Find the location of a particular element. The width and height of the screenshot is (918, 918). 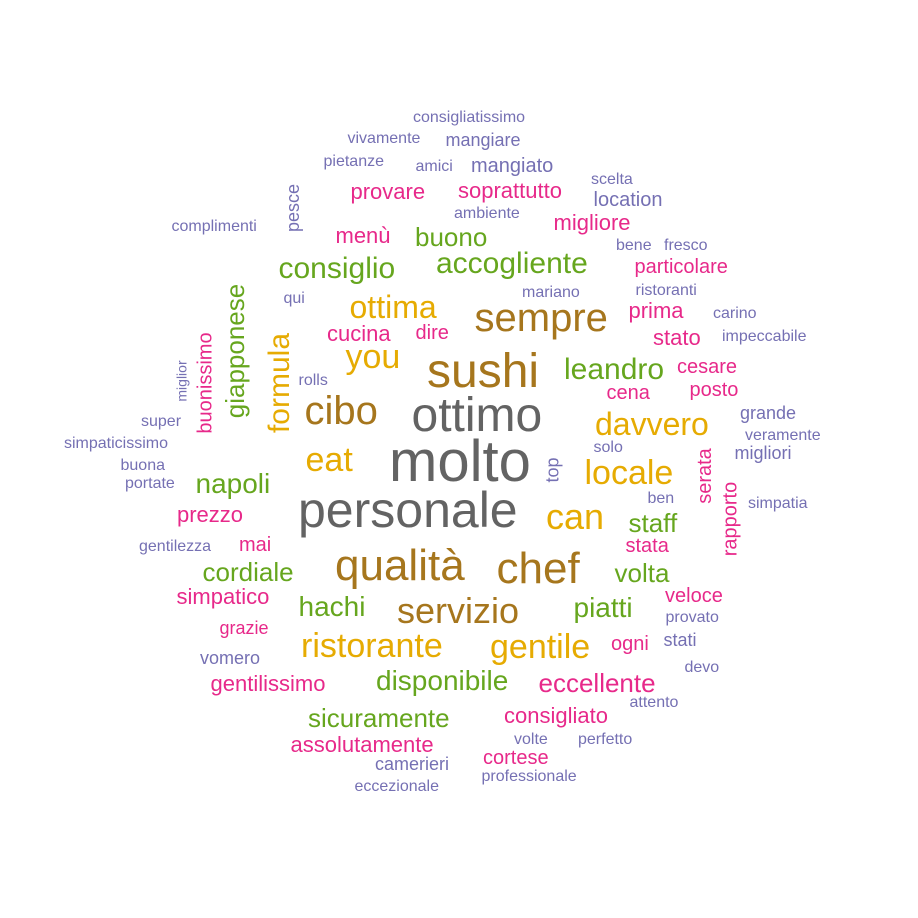

word-servizio: servizio is located at coordinates (458, 610).